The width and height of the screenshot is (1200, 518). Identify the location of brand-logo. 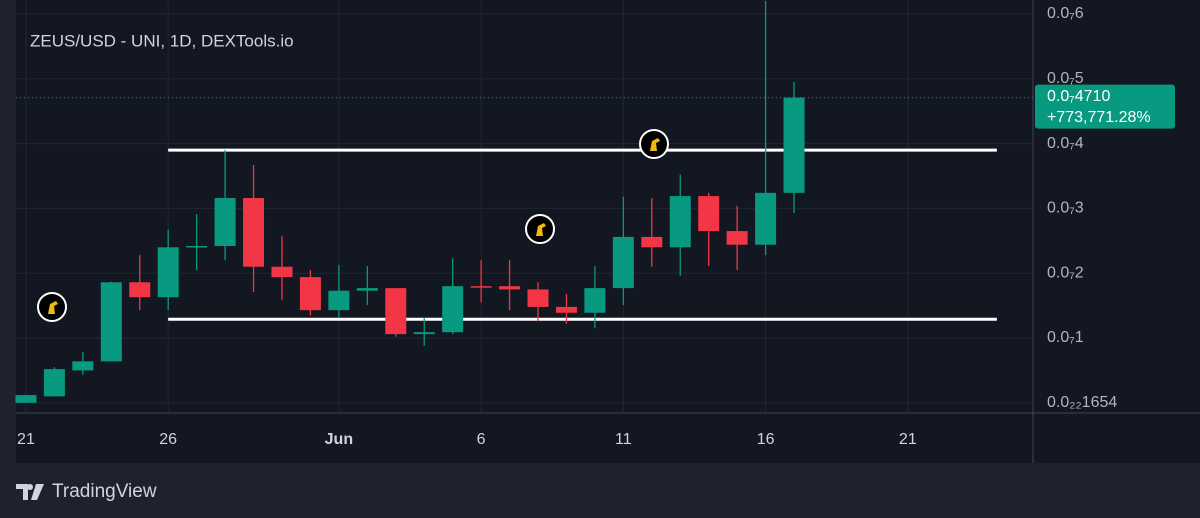
(30, 492).